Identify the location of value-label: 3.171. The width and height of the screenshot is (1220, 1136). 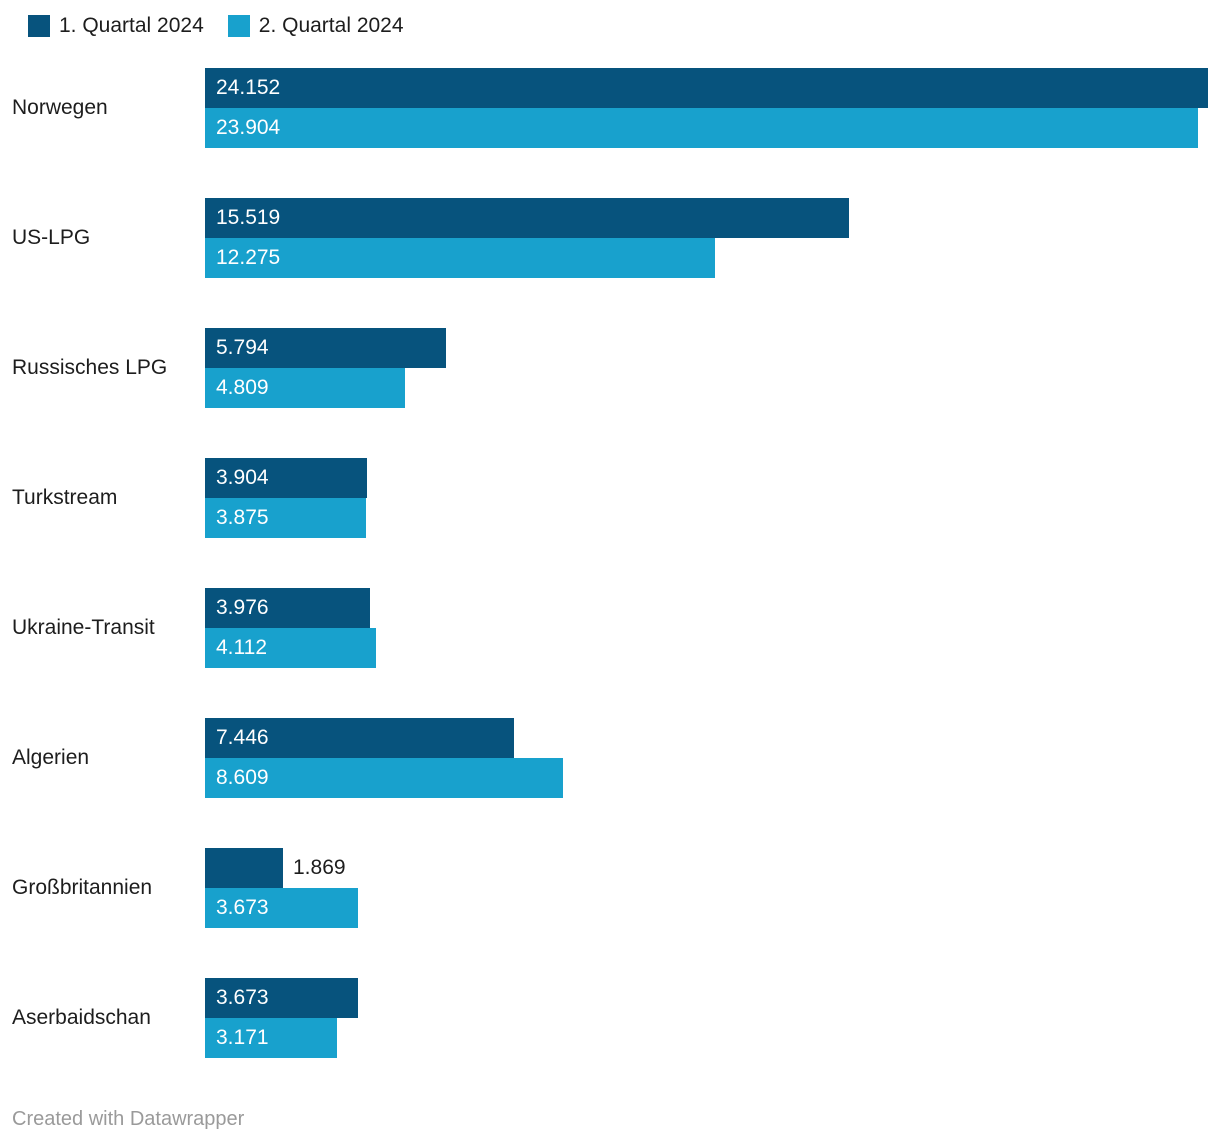
(242, 1037).